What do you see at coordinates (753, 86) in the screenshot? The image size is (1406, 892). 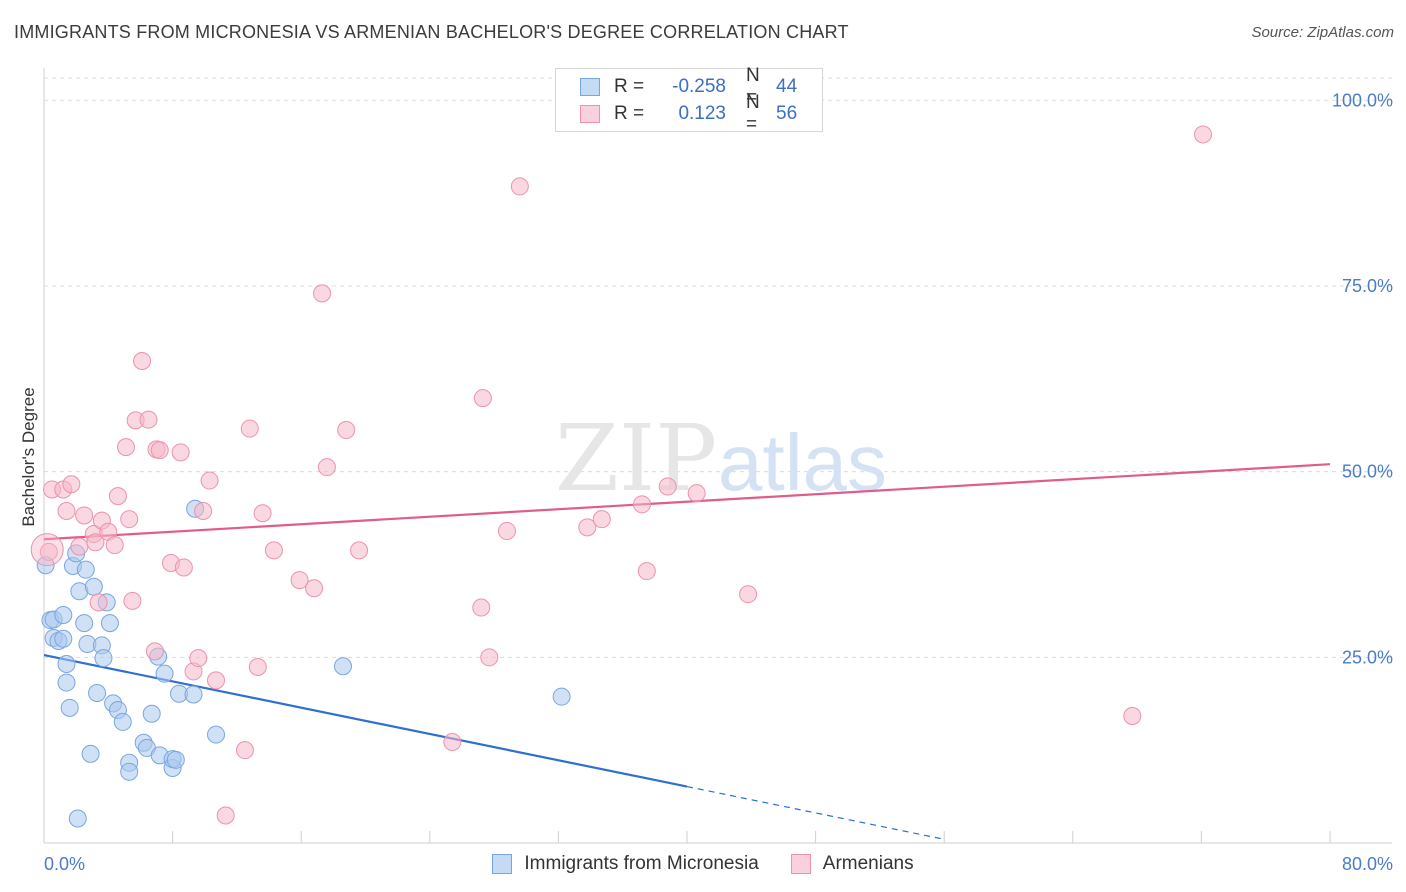 I see `legend-n-label: N =` at bounding box center [753, 86].